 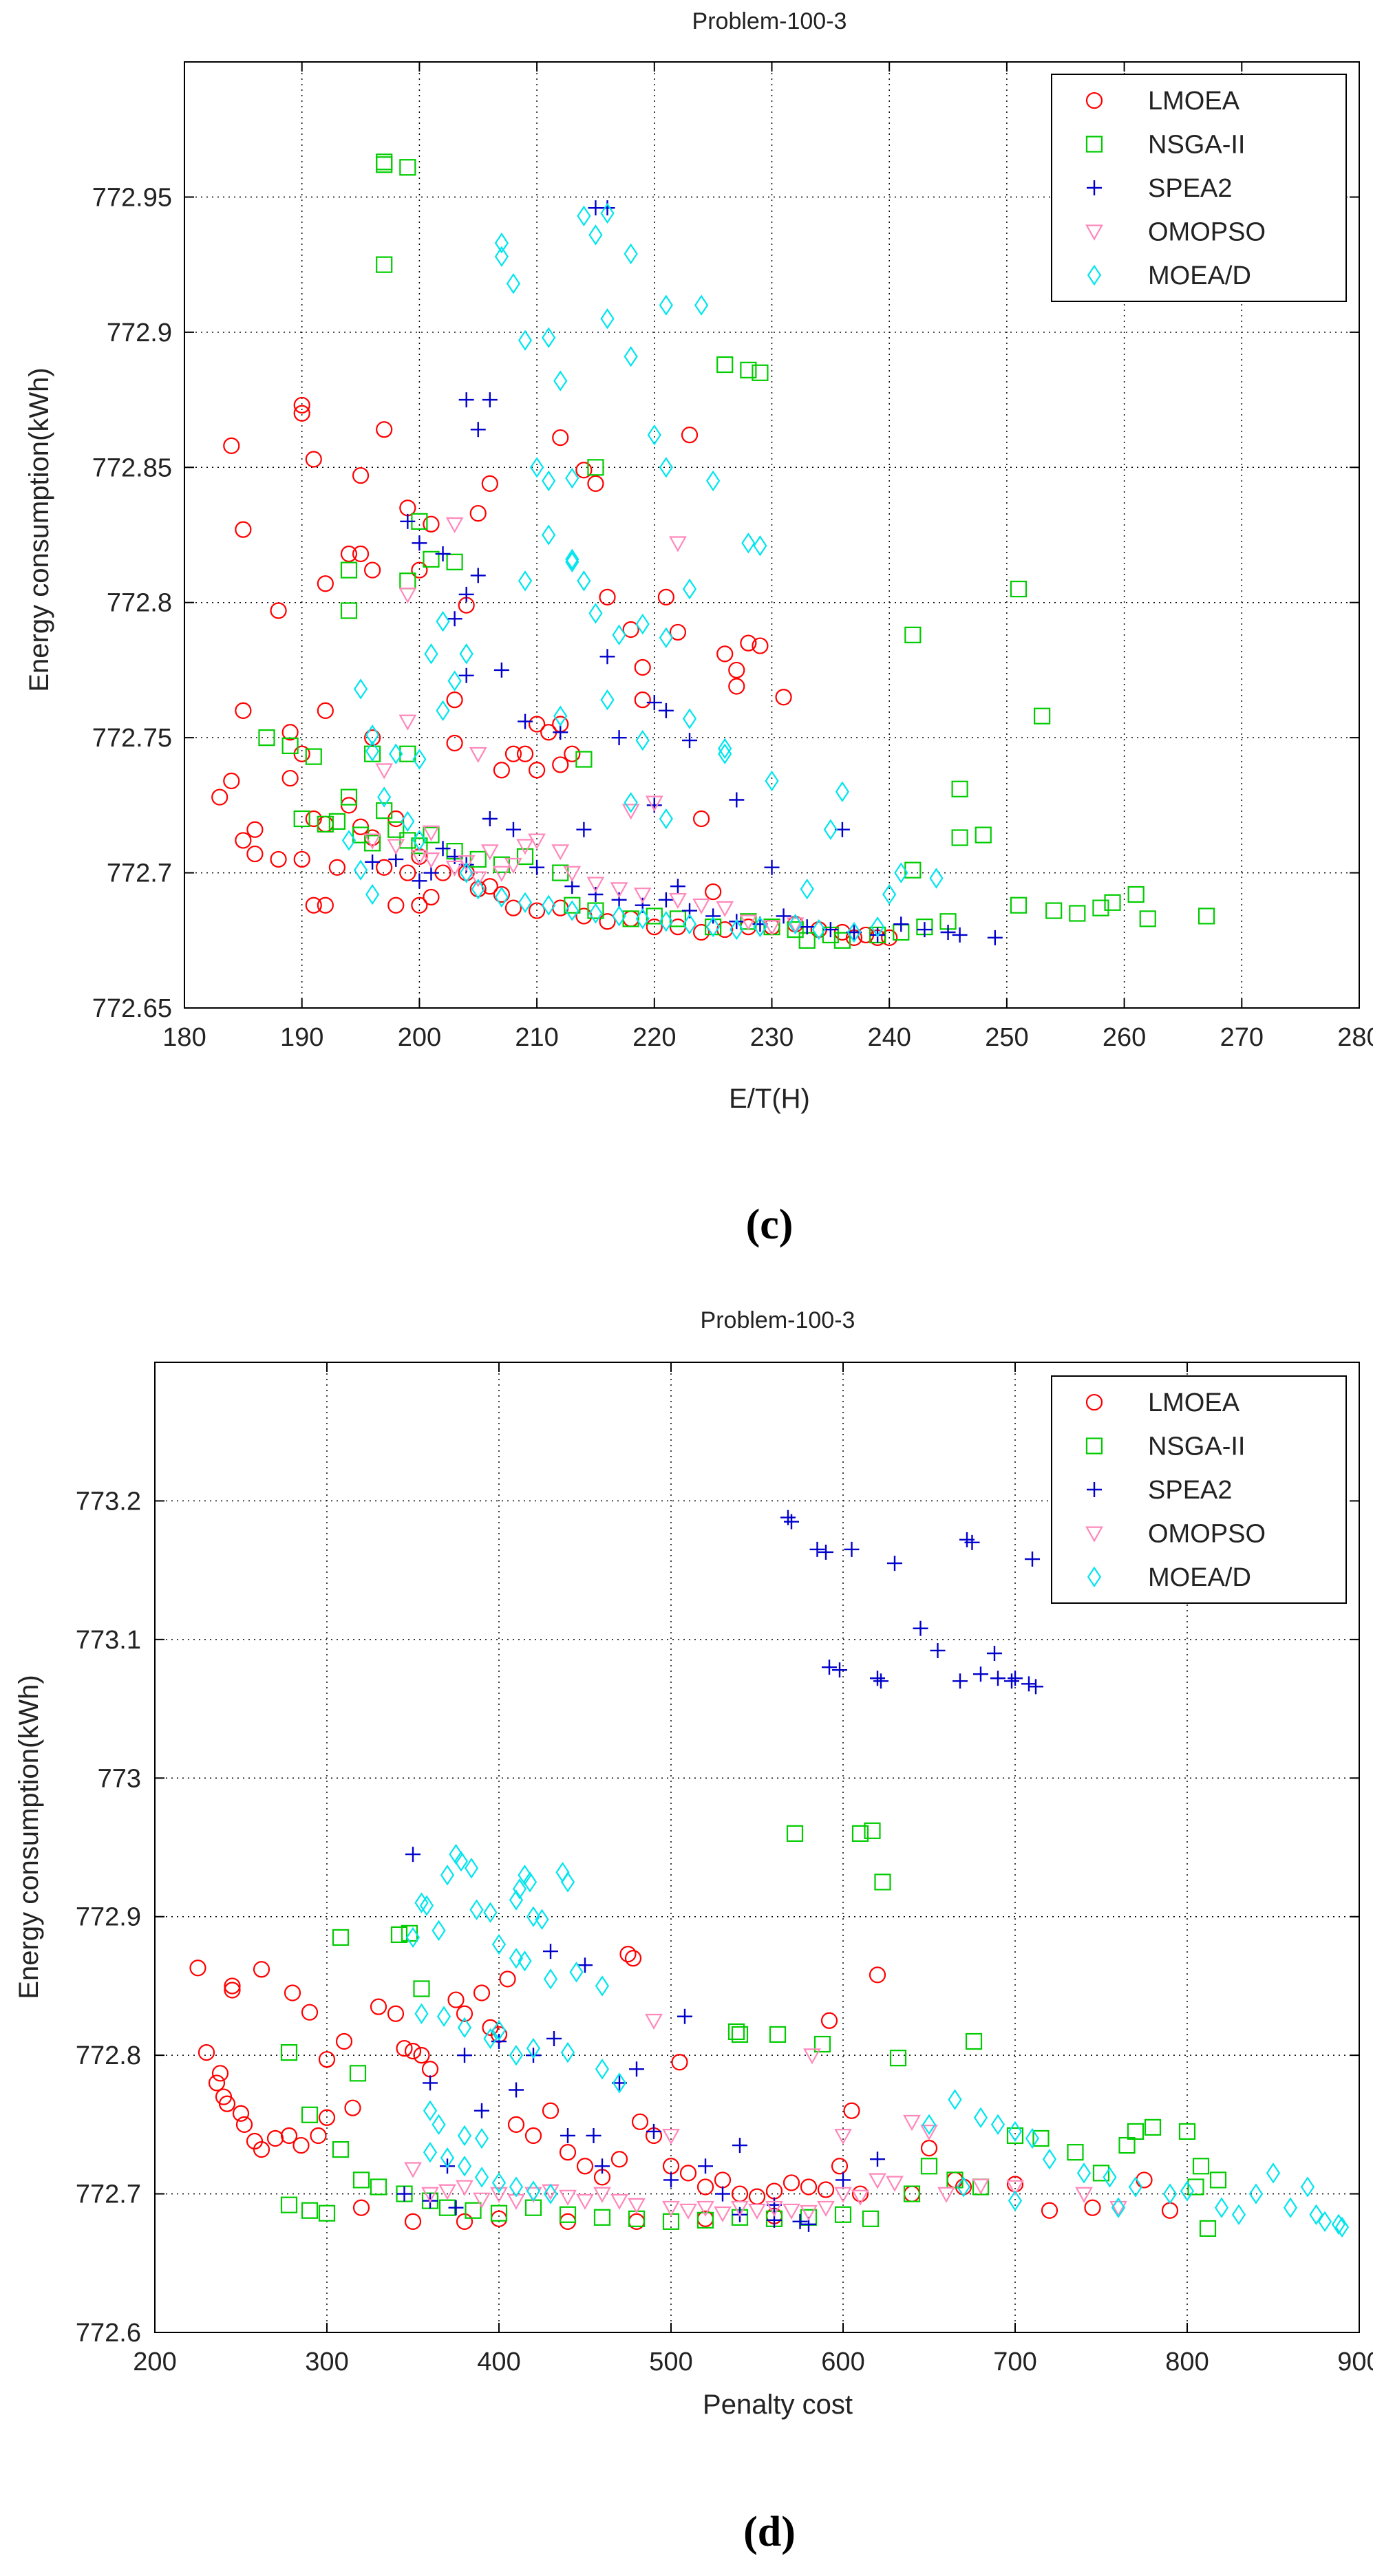 What do you see at coordinates (1199, 275) in the screenshot?
I see `chart-c-legend-label: MOEA/D` at bounding box center [1199, 275].